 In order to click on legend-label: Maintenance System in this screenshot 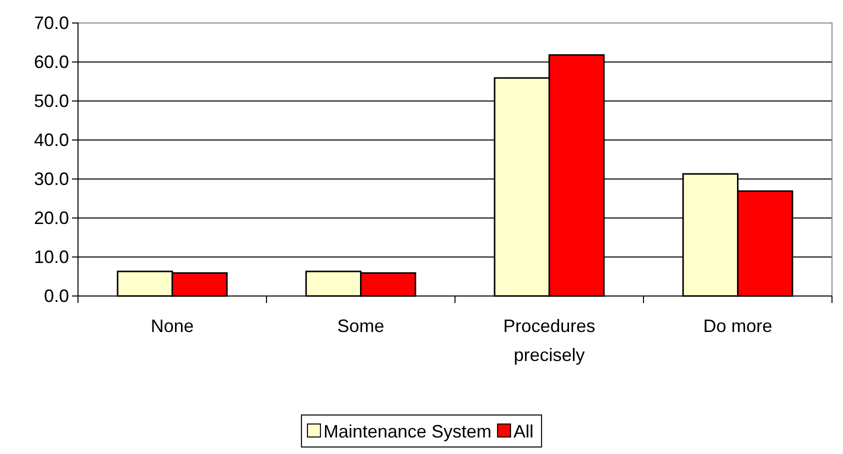, I will do `click(407, 431)`.